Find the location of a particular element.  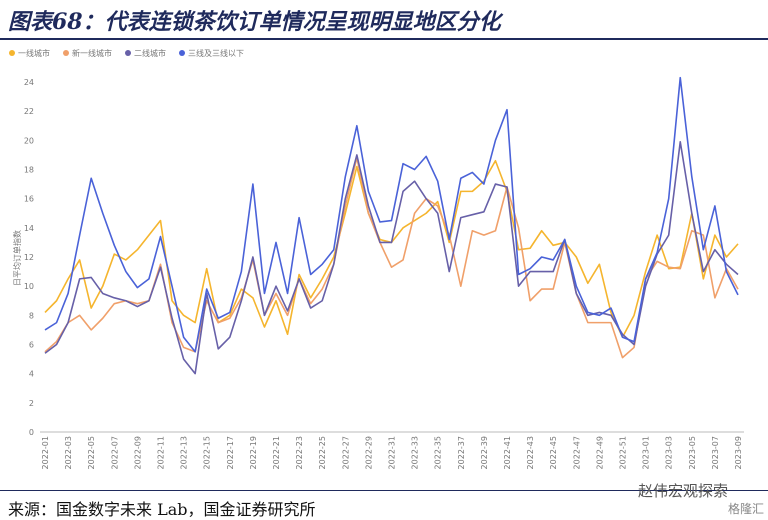

x-tick-label: 2022-33 is located at coordinates (415, 452).